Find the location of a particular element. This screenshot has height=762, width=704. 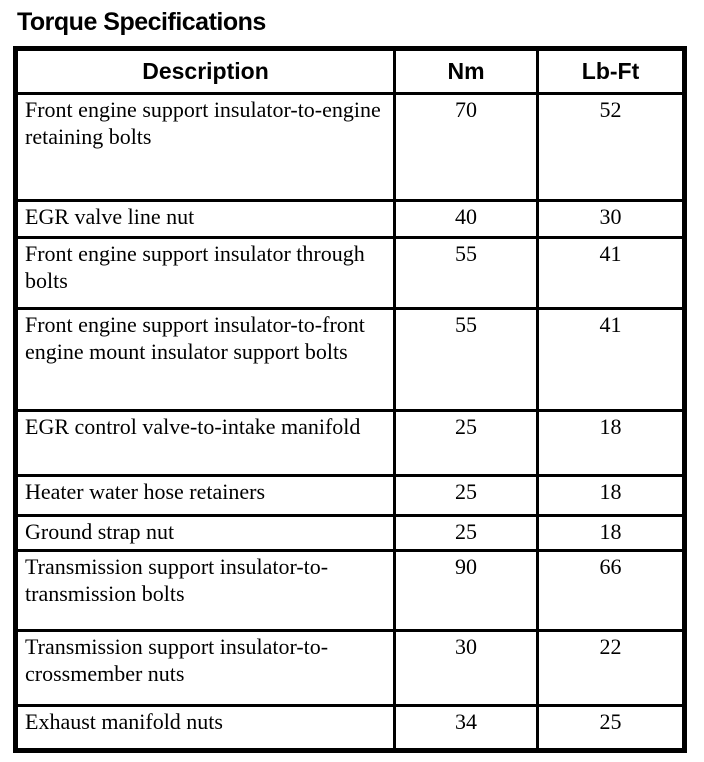

table-row: EGR valve line nut 40 30 is located at coordinates (350, 219).